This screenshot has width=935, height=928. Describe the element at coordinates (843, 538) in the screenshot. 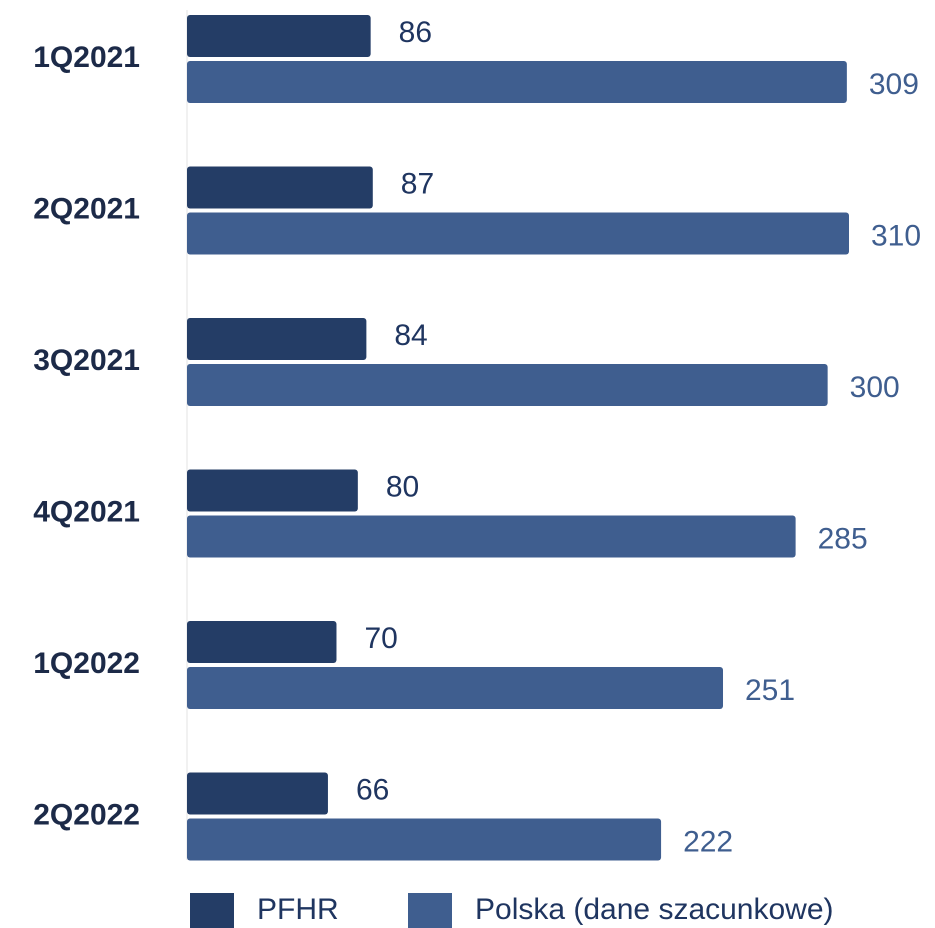

I see `data-label: 285` at that location.